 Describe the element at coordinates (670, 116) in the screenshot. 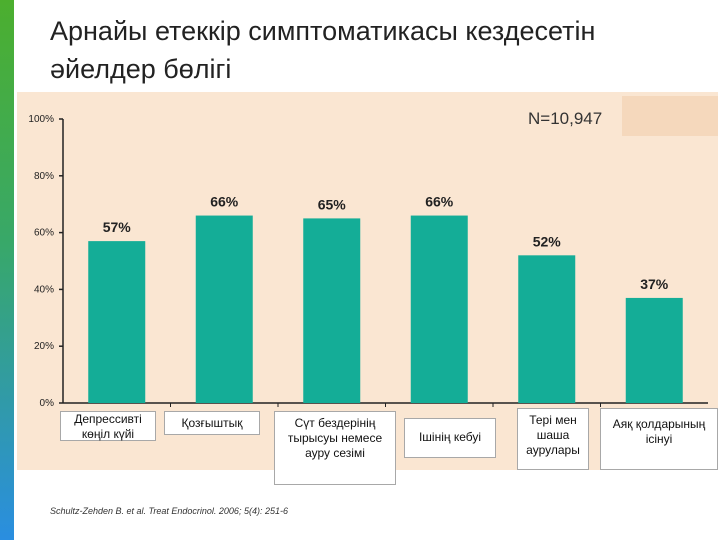

I see `sample-size-box` at that location.